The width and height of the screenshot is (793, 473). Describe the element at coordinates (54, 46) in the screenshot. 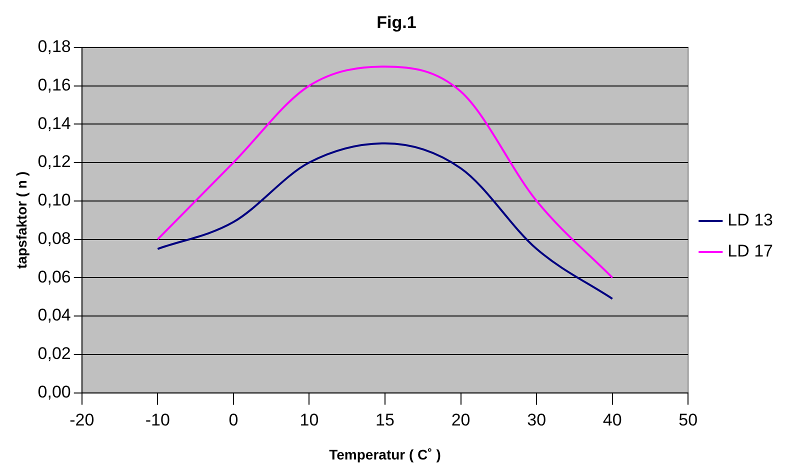

I see `y-tick-label: 0,18` at that location.